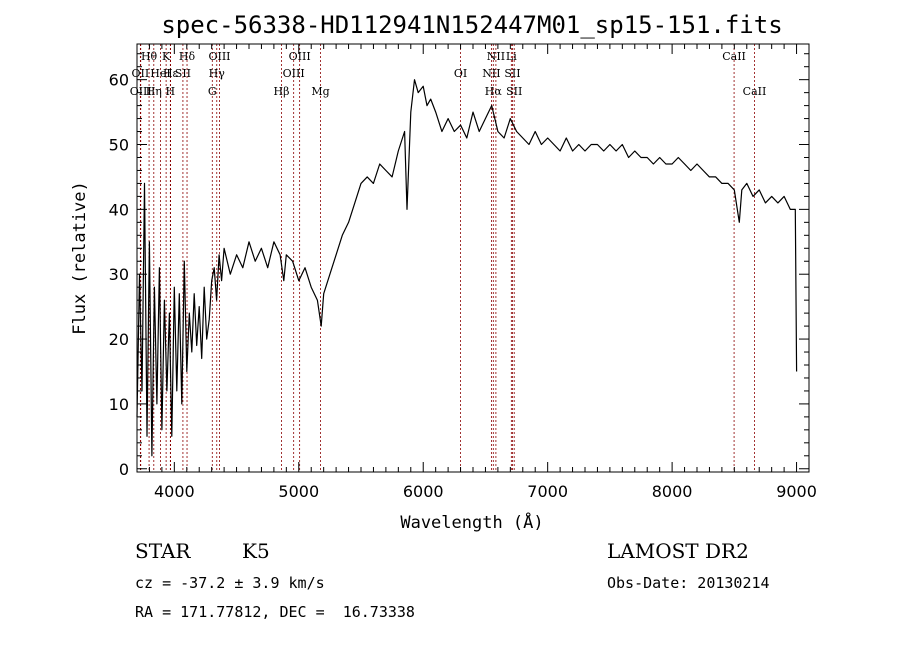  Describe the element at coordinates (471, 522) in the screenshot. I see `x-axis-label: Wavelength (Å)` at that location.